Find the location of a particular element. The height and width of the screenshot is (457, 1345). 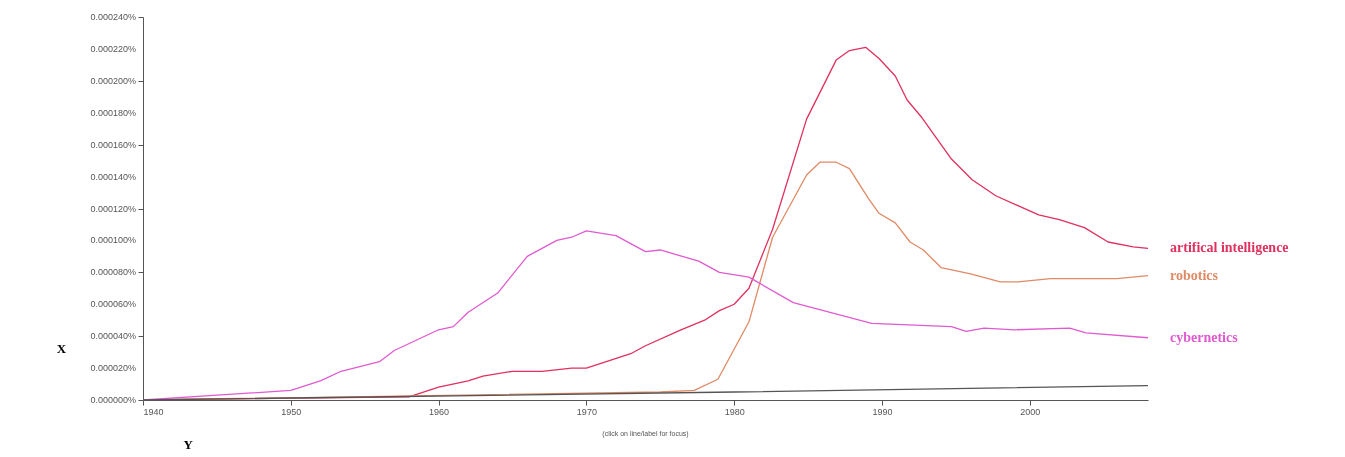

x-tick-label: 1950 is located at coordinates (291, 411).